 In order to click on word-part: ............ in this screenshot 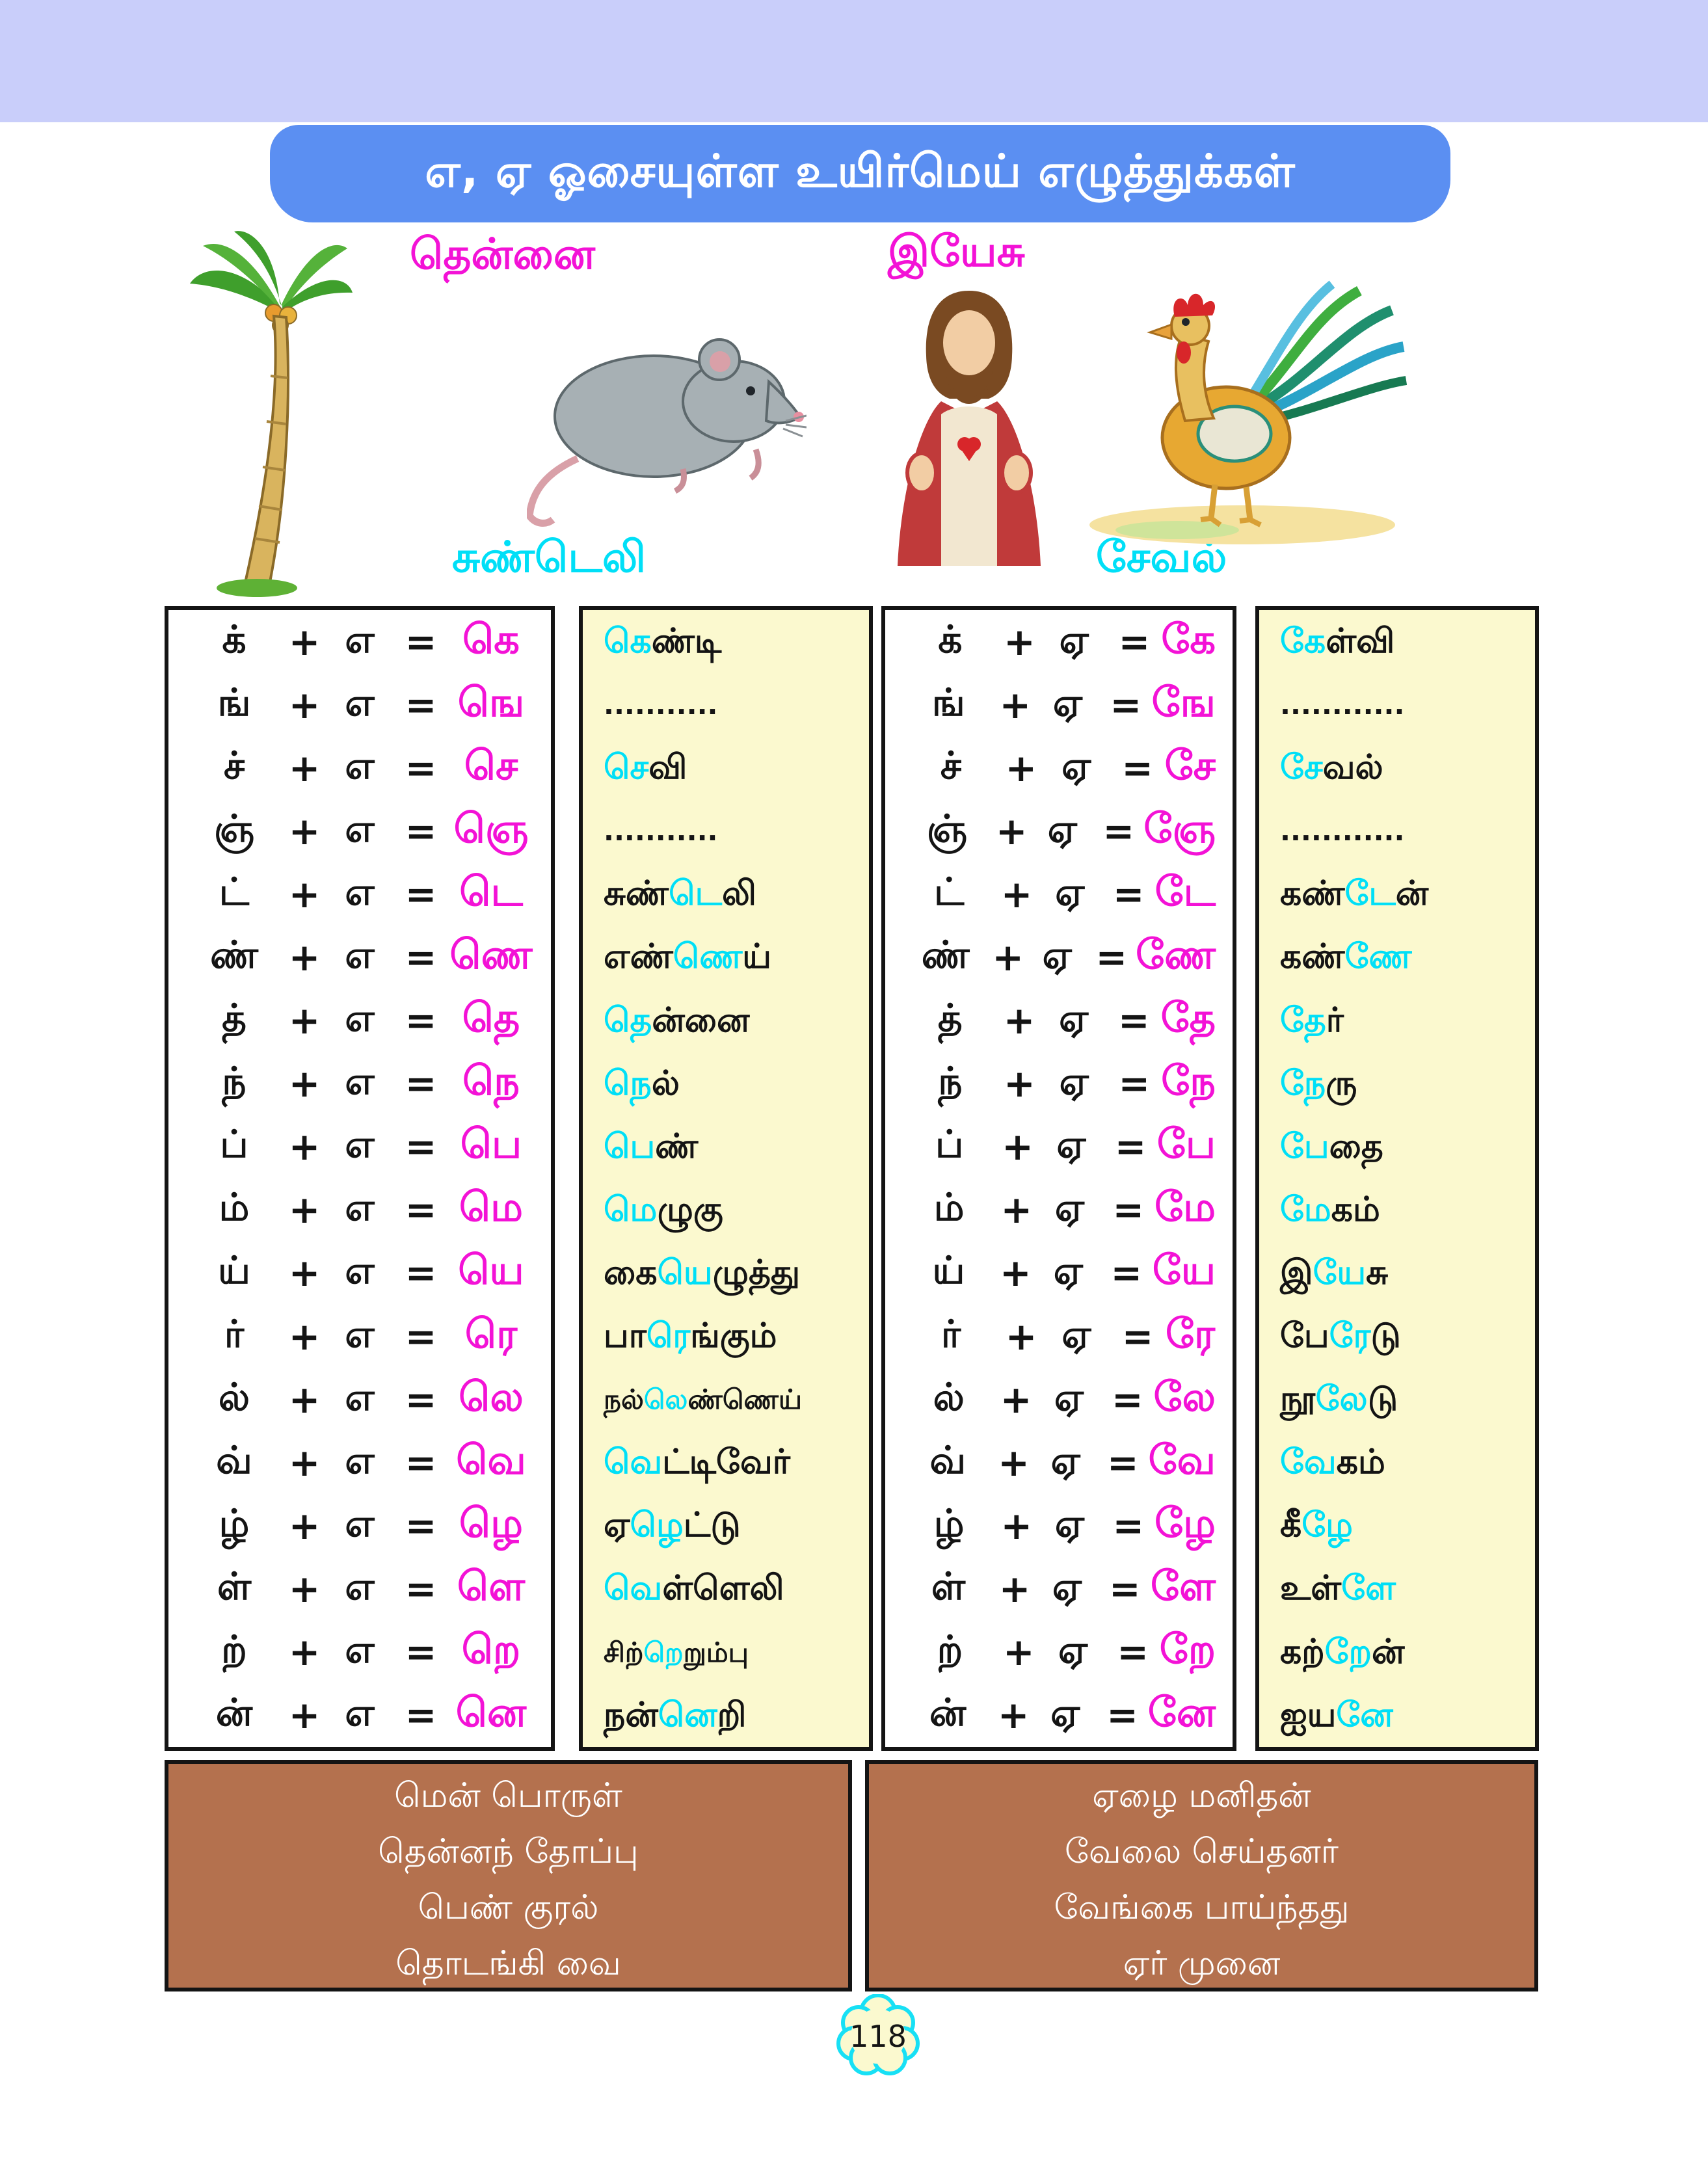, I will do `click(1342, 831)`.